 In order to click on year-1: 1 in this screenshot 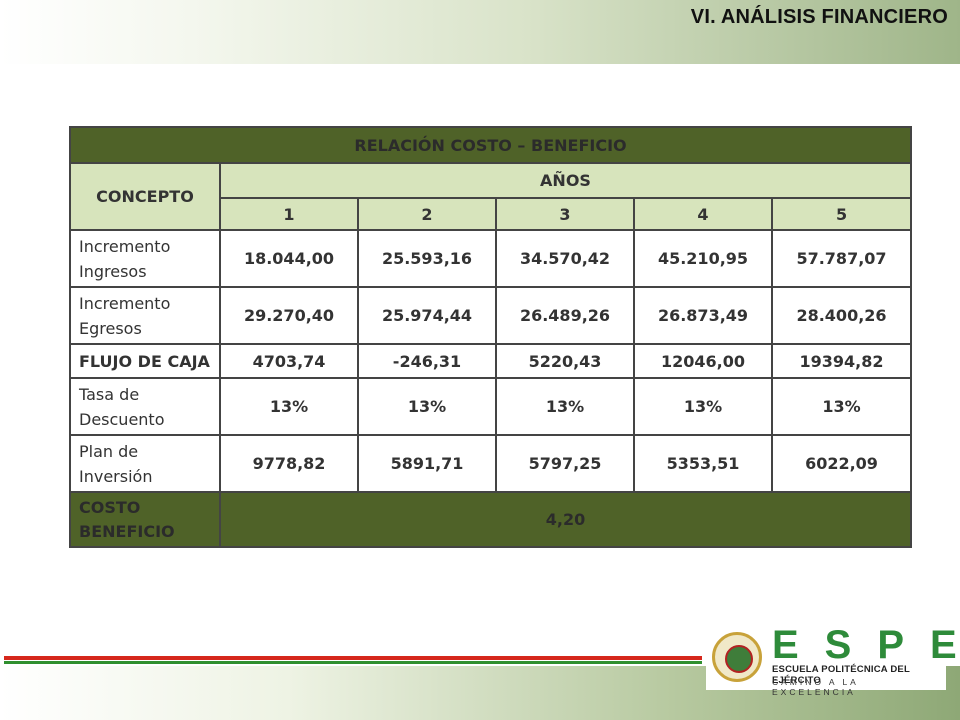, I will do `click(289, 214)`.